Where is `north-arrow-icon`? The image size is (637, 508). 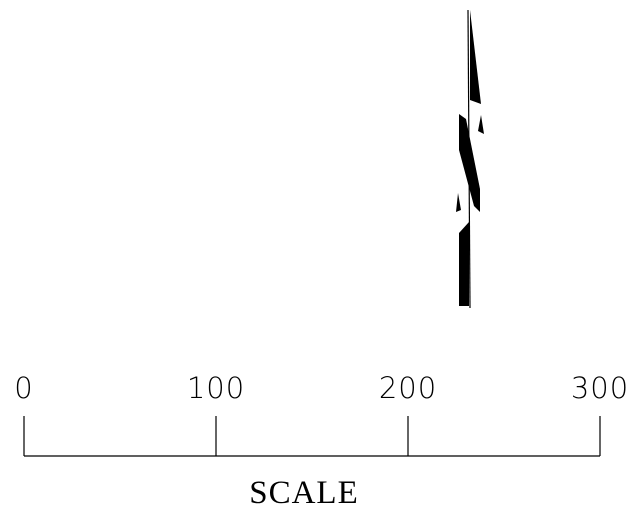 north-arrow-icon is located at coordinates (470, 159).